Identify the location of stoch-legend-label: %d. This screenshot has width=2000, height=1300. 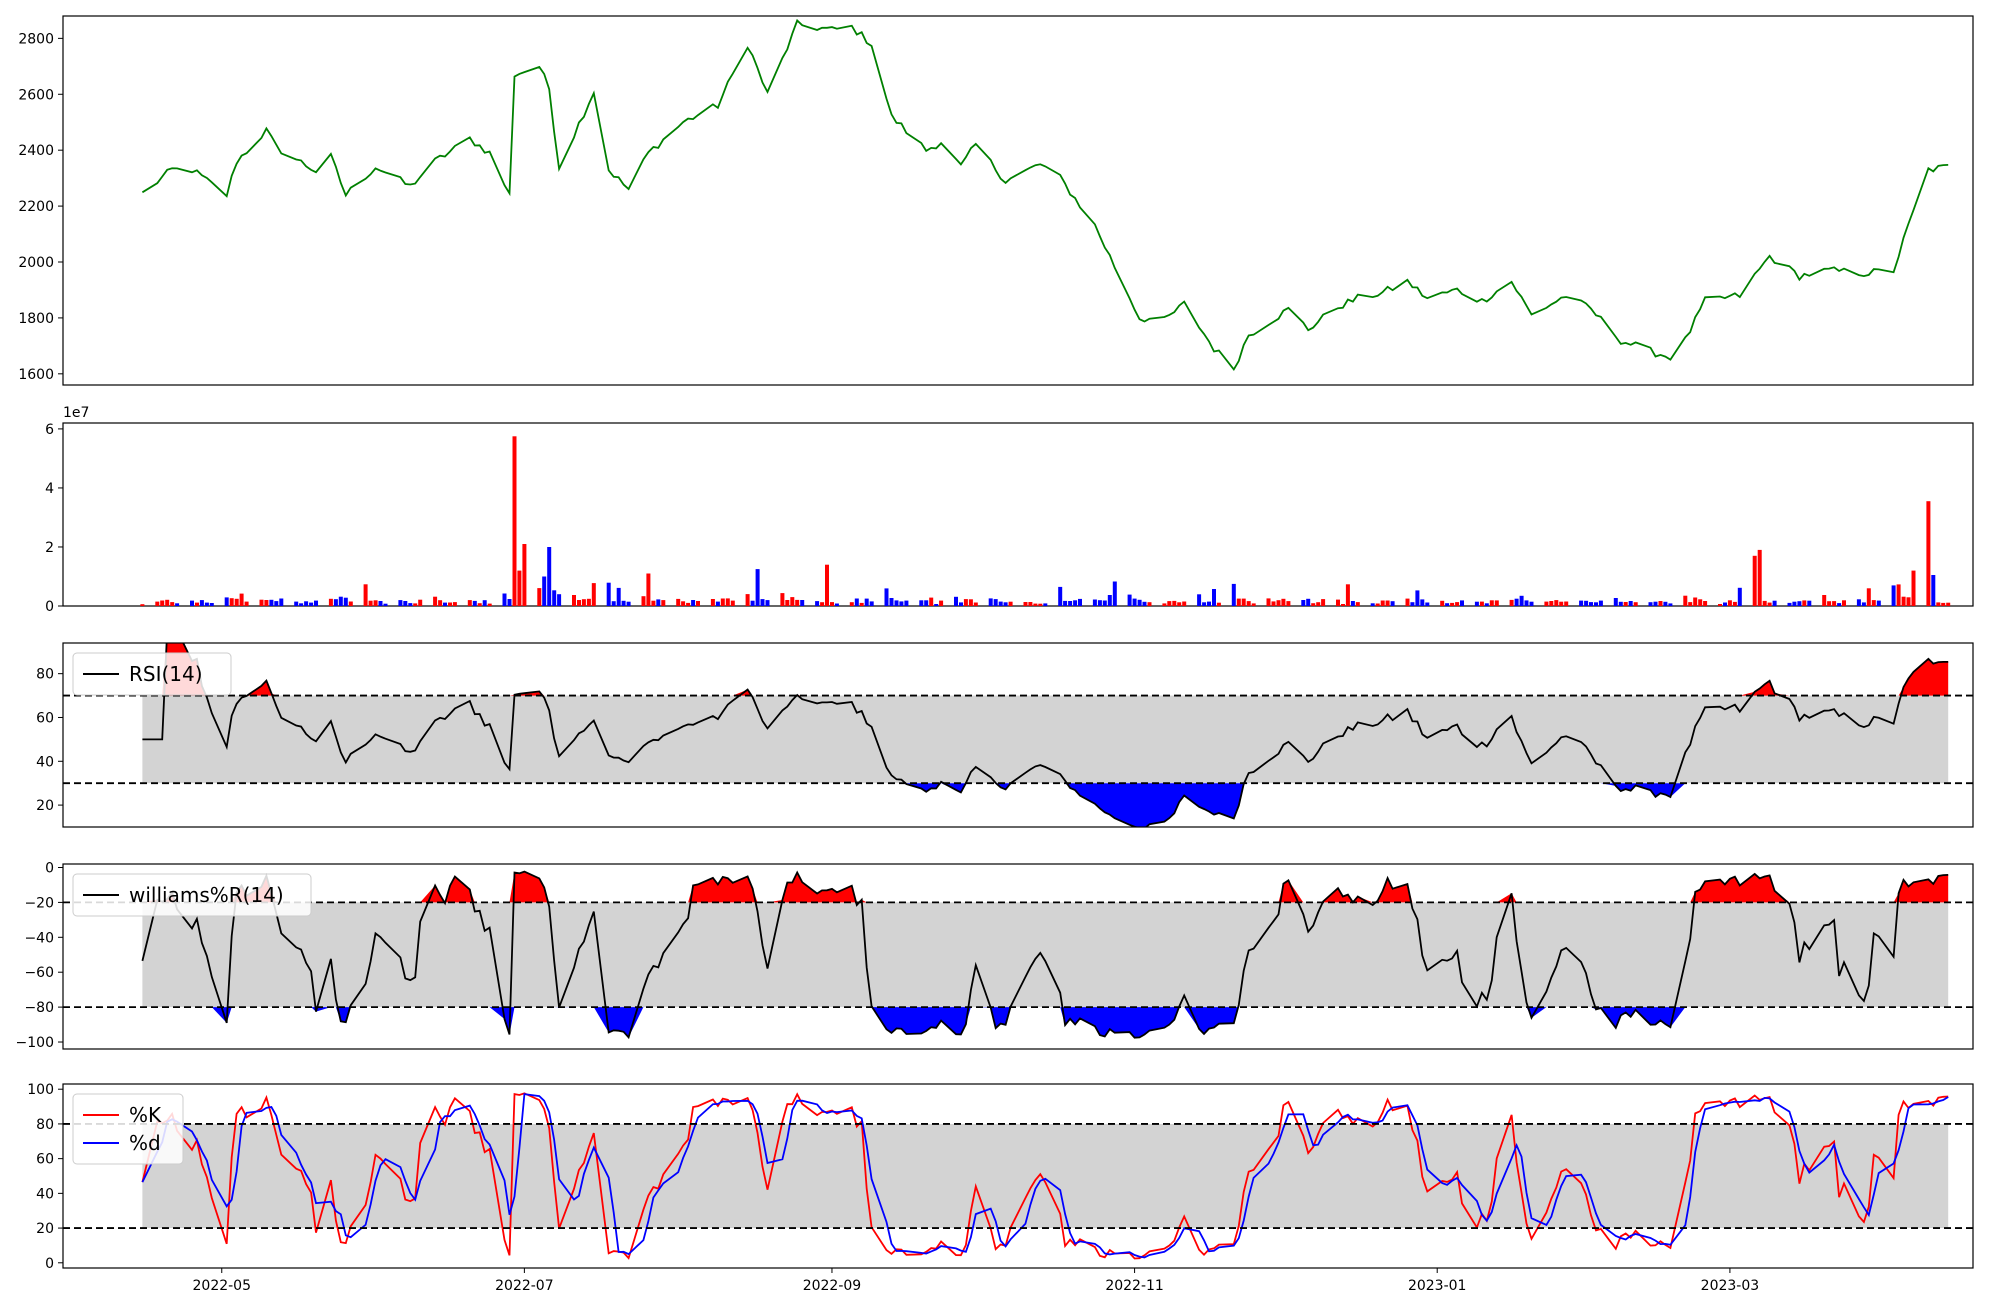
(145, 1143).